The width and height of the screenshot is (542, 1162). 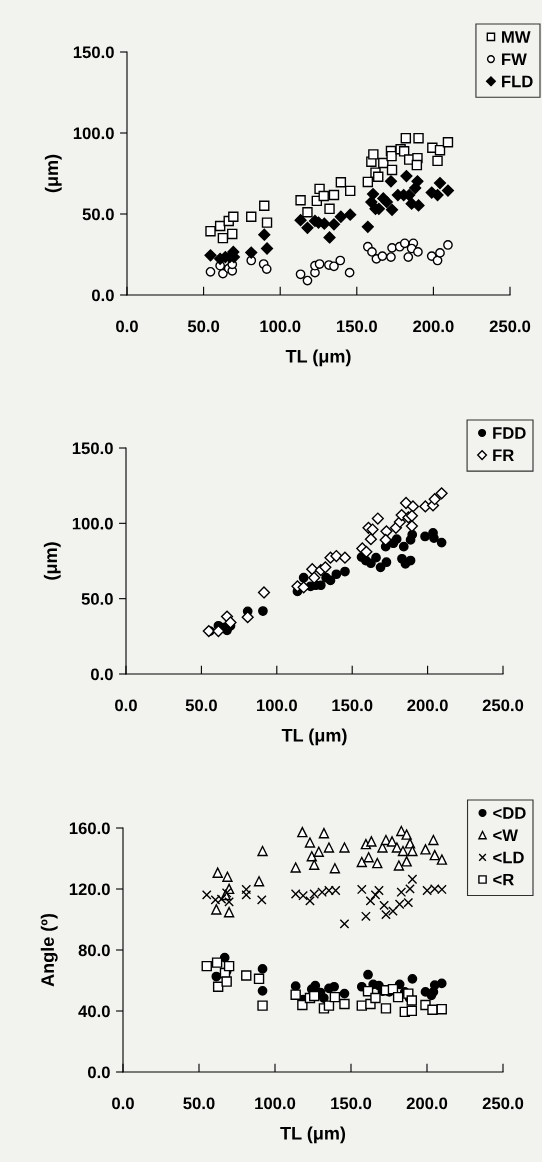 What do you see at coordinates (505, 835) in the screenshot?
I see `legend-label: <W` at bounding box center [505, 835].